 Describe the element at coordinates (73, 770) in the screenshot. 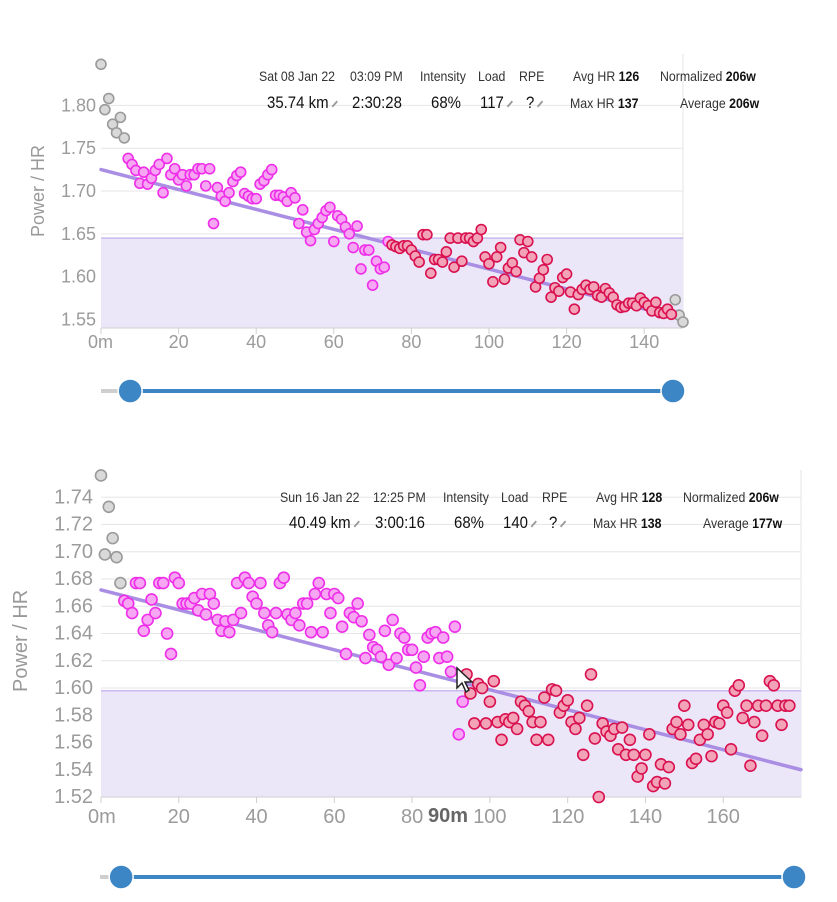

I see `y-tick-label: 1.54` at that location.